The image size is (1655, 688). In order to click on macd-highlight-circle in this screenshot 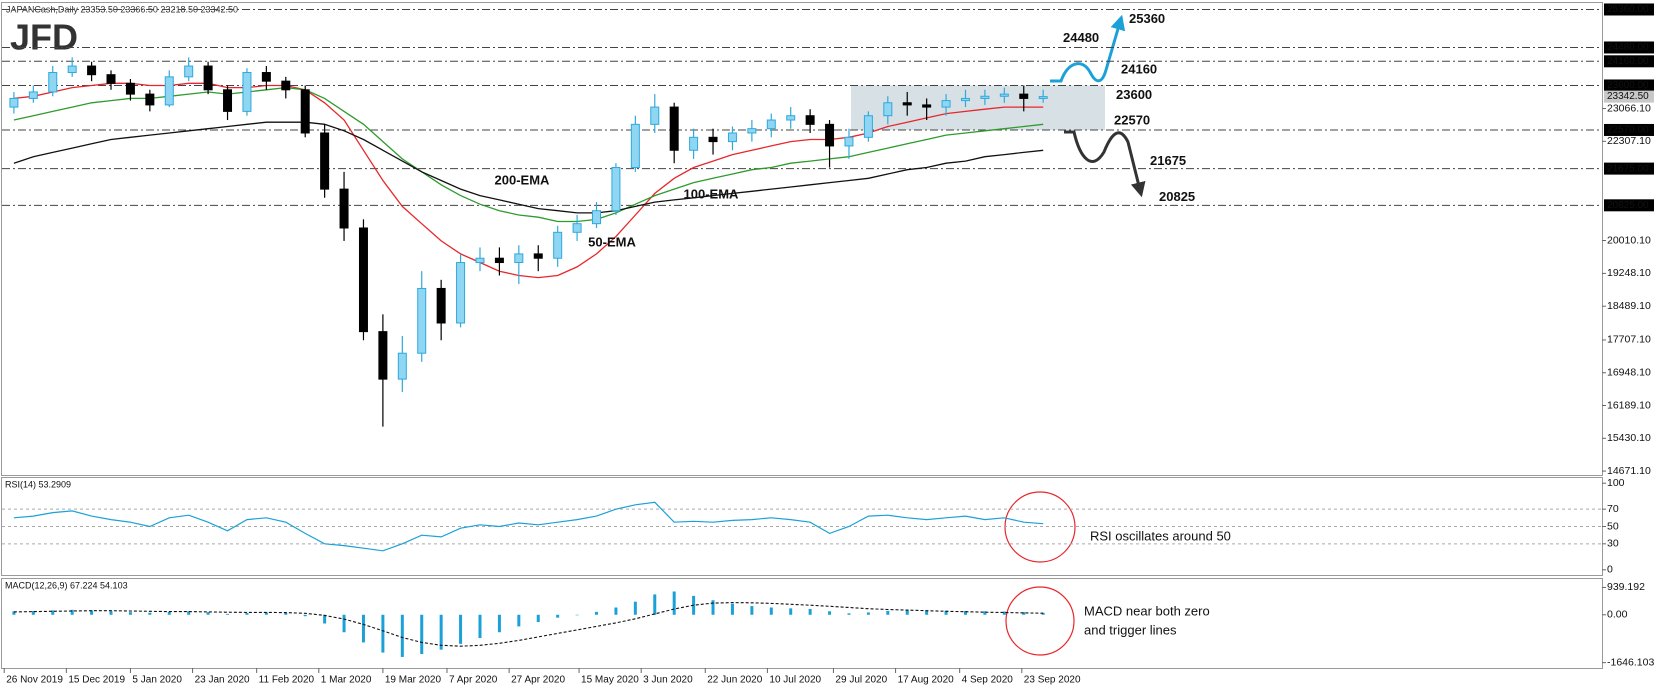, I will do `click(1040, 621)`.